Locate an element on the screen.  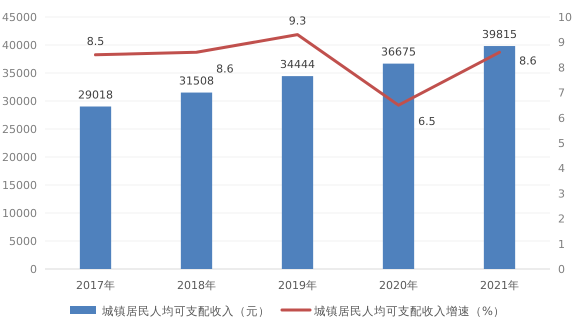
data-label: 6.5 is located at coordinates (427, 121).